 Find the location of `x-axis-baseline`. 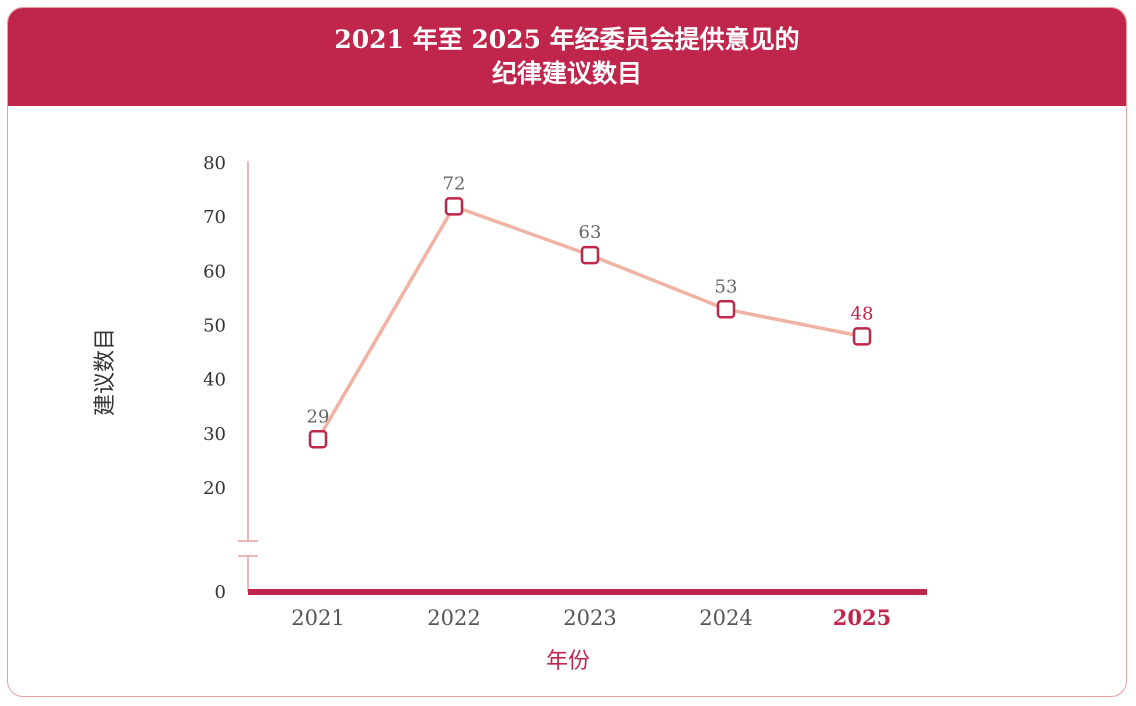

x-axis-baseline is located at coordinates (587, 592).